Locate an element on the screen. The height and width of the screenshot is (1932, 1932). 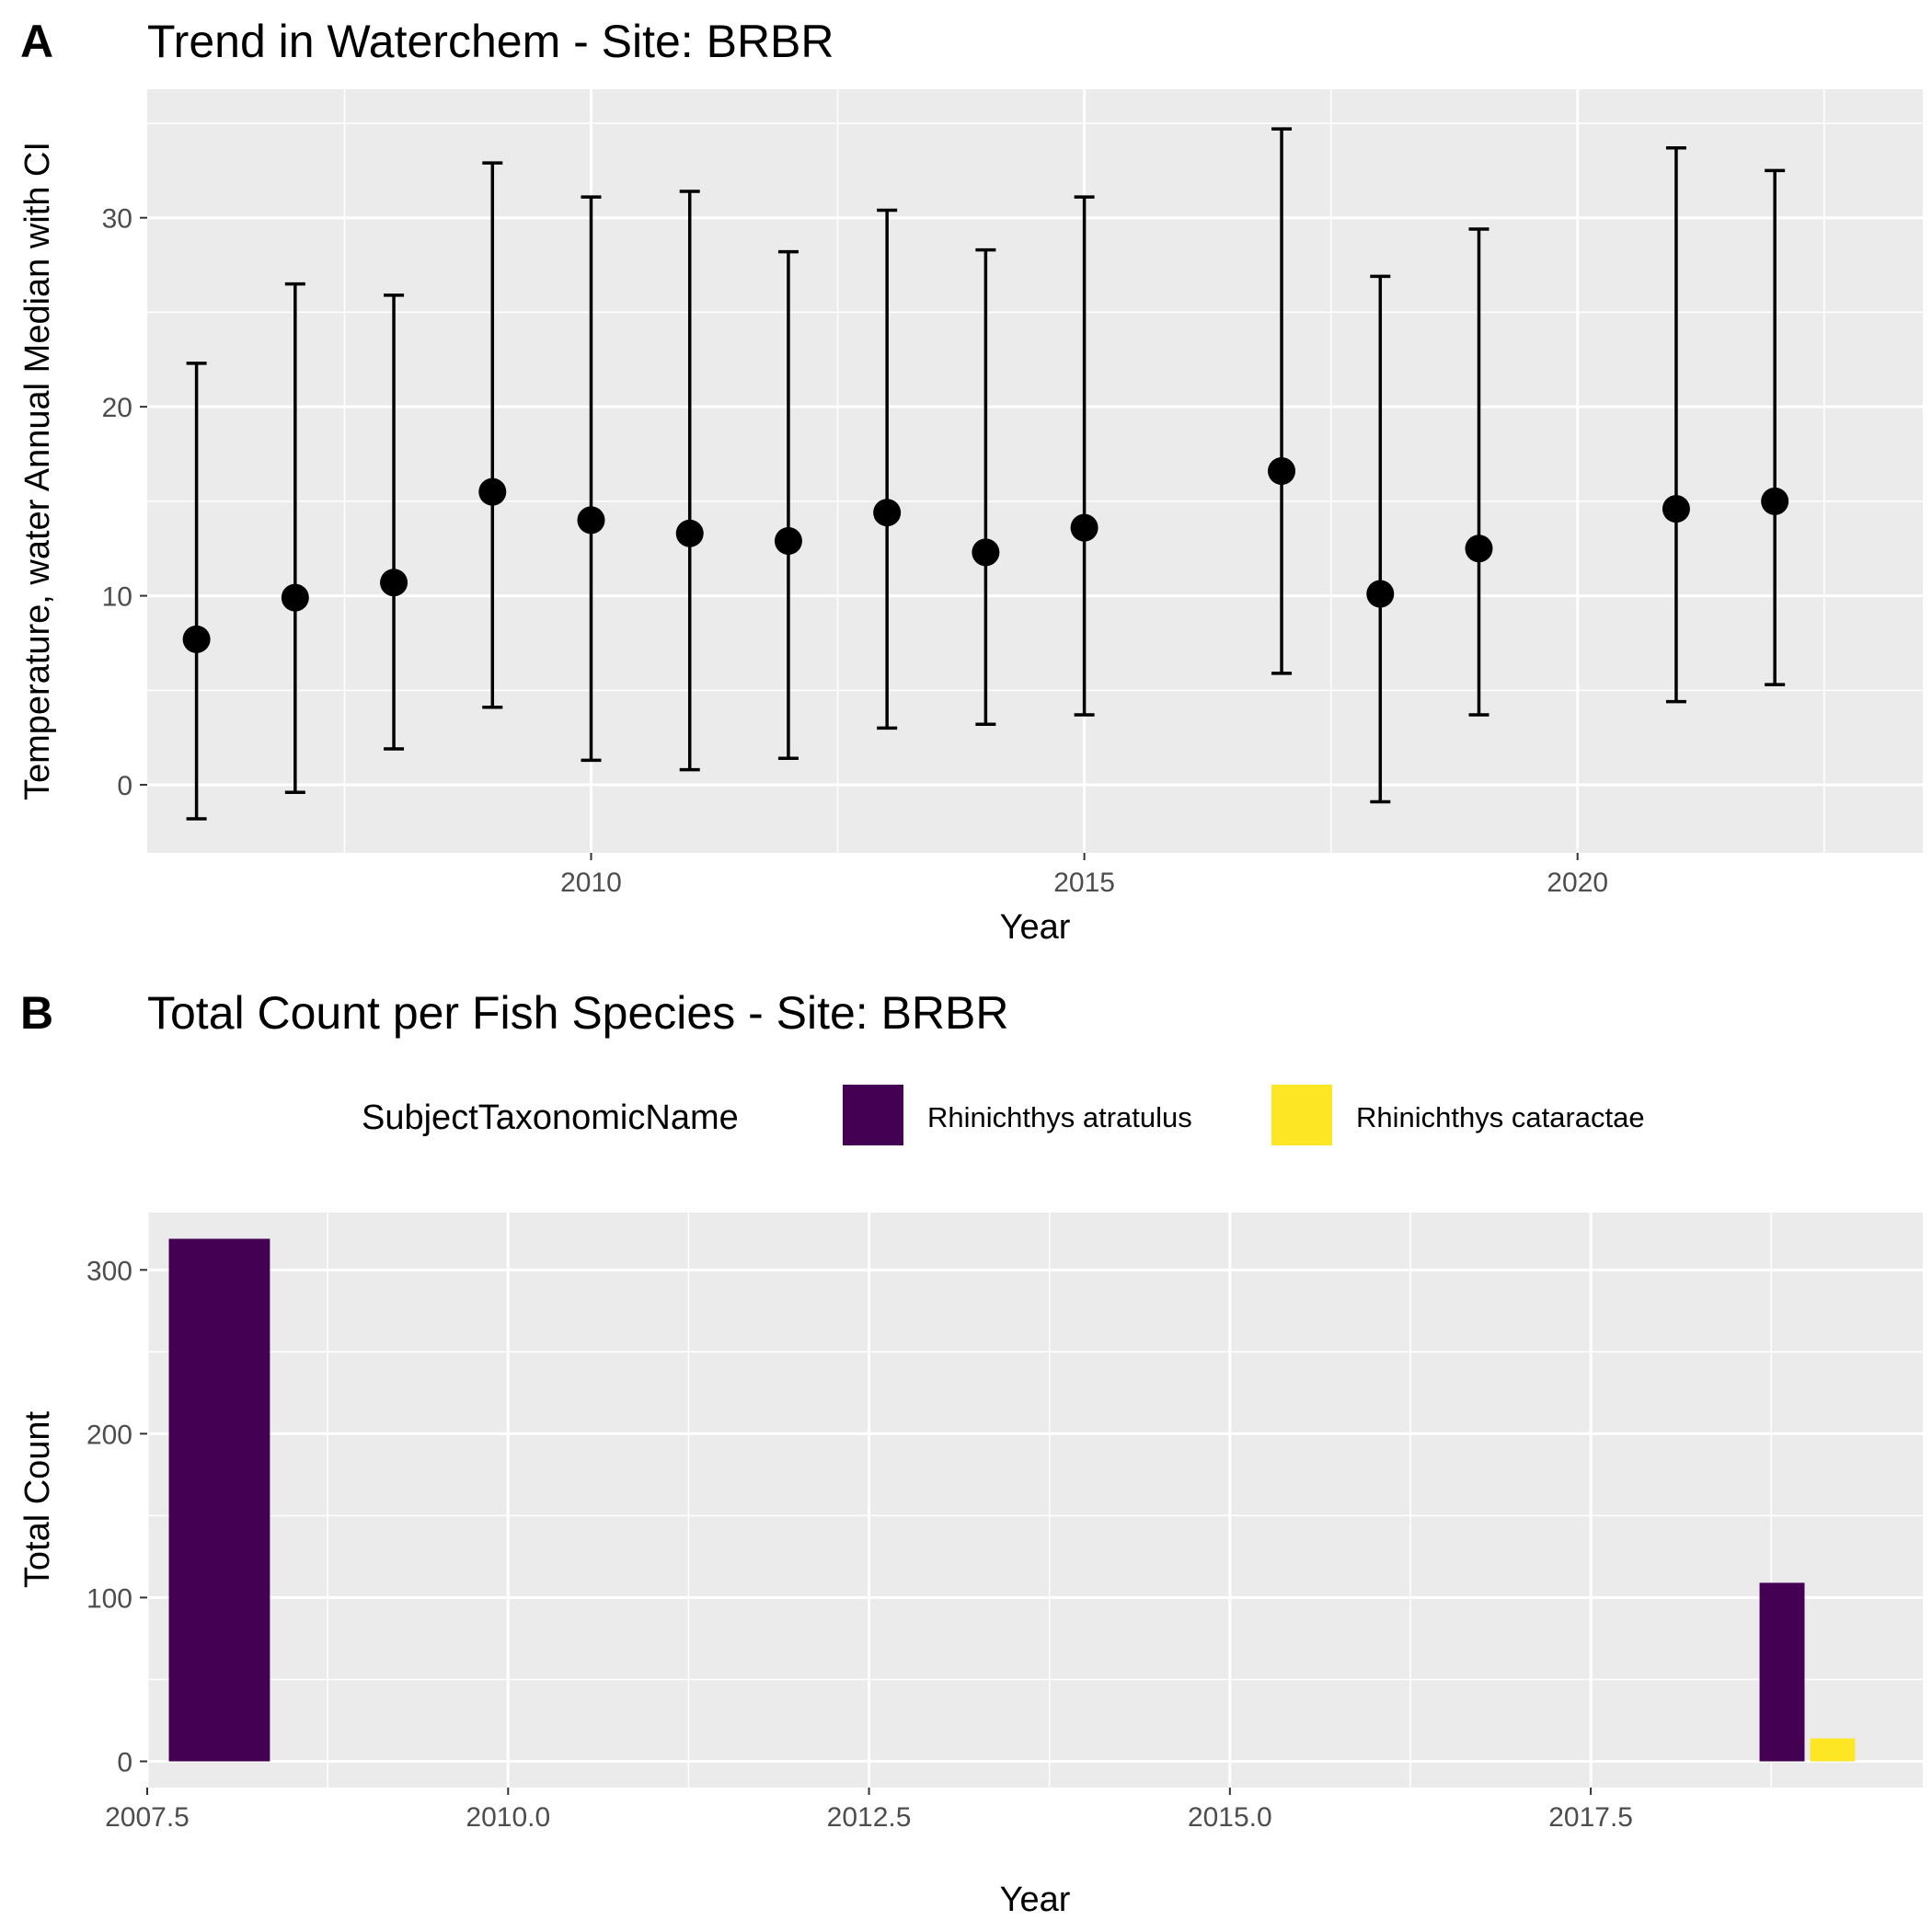
y-tick-label: 300 is located at coordinates (109, 1271).